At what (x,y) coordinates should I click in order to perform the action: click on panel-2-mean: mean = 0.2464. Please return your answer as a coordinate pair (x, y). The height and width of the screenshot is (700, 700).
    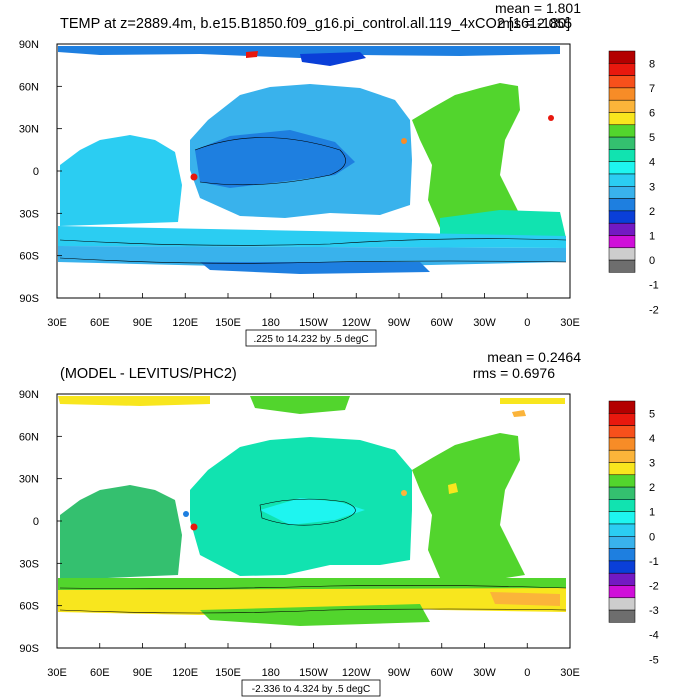
    Looking at the image, I should click on (534, 357).